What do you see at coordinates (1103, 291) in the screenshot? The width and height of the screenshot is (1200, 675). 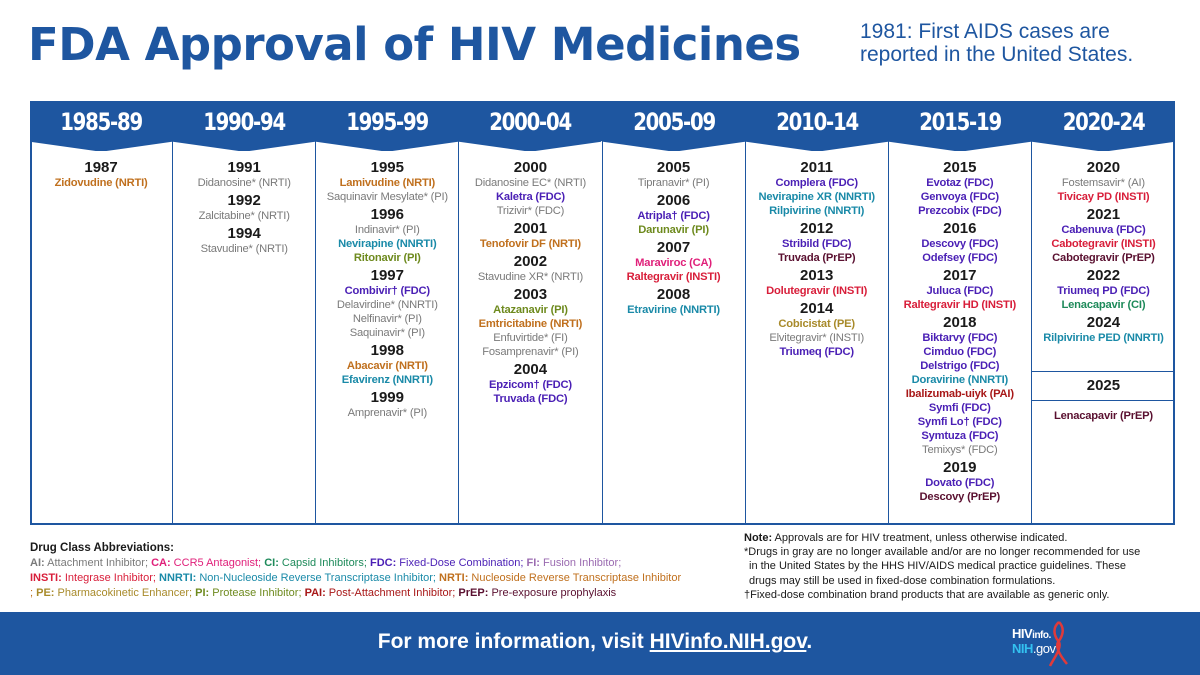 I see `drug-entry: Triumeq PD (FDC)` at bounding box center [1103, 291].